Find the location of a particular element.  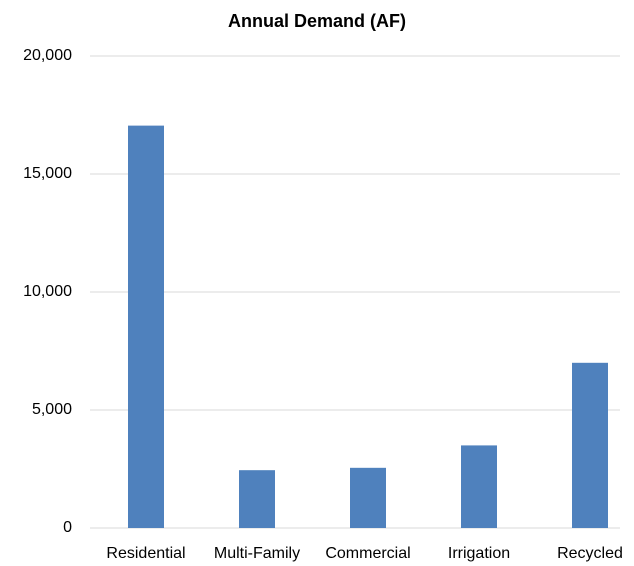

y-tick-label: 0 is located at coordinates (67, 527).